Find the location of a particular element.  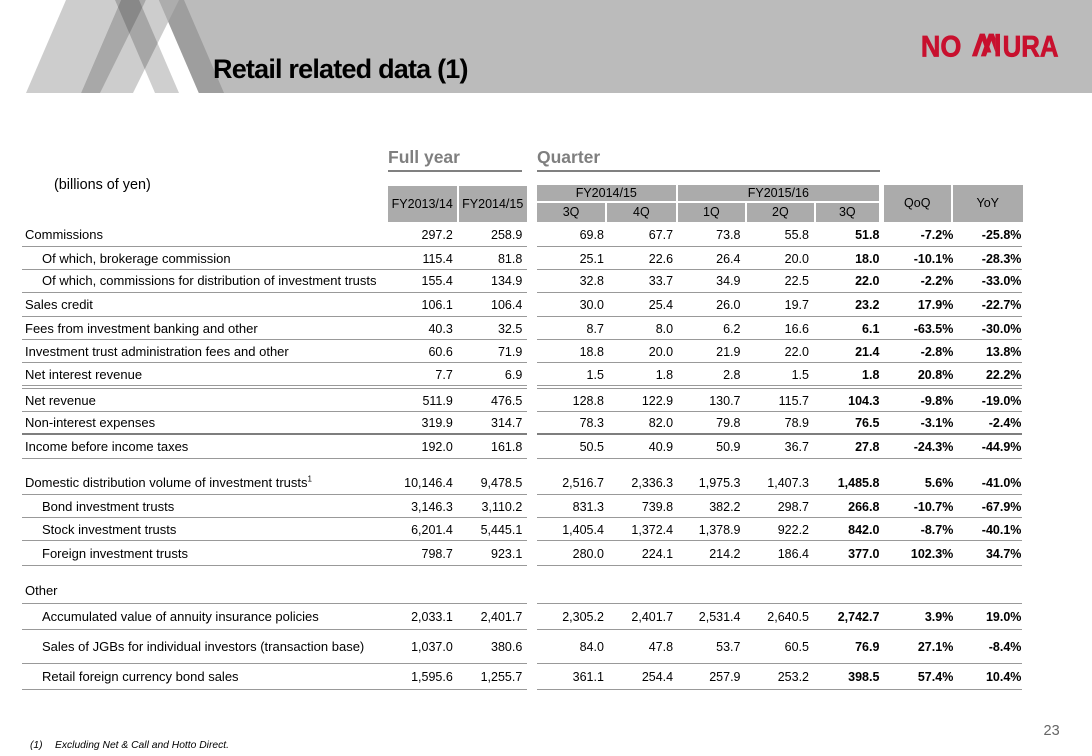

svg-text: URA is located at coordinates (1031, 45).